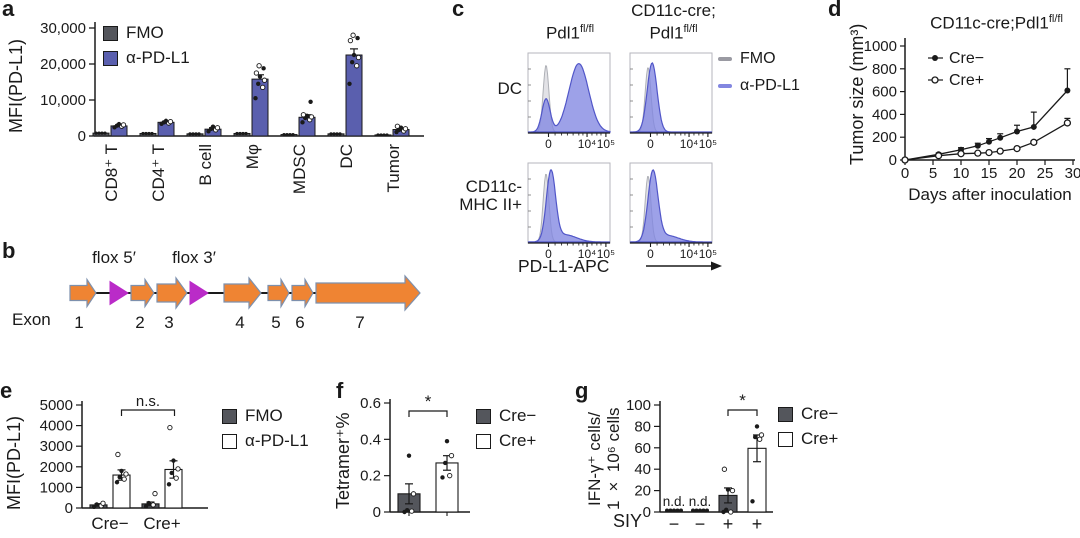 This screenshot has height=538, width=1080. What do you see at coordinates (205, 165) in the screenshot?
I see `svg-text: B cell` at bounding box center [205, 165].